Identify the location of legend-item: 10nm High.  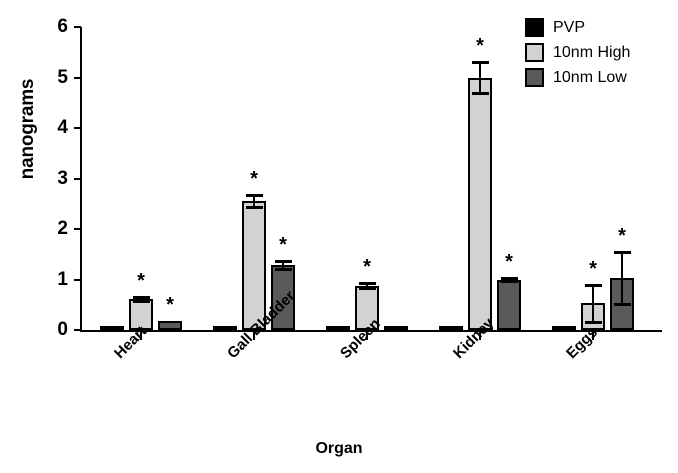
(577, 52).